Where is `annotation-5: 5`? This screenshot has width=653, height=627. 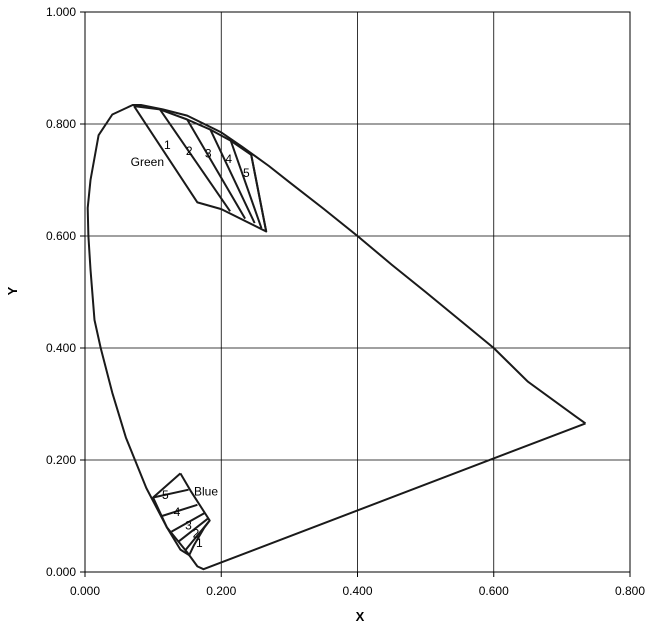
annotation-5: 5 is located at coordinates (246, 173).